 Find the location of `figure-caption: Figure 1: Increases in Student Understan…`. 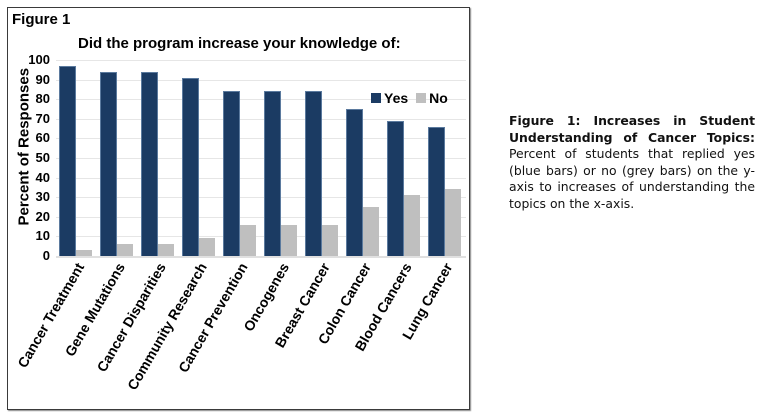

figure-caption: Figure 1: Increases in Student Understan… is located at coordinates (632, 162).